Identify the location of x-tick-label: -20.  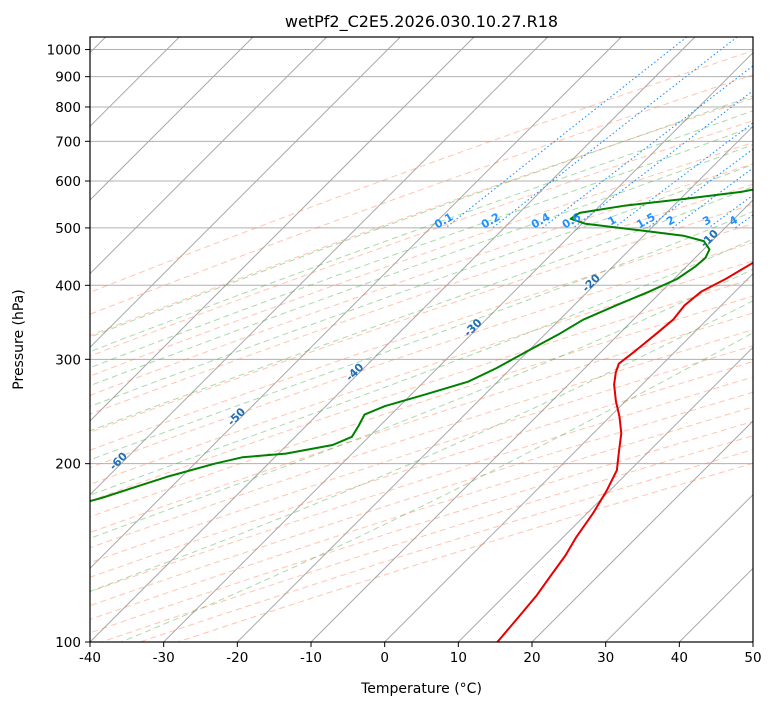
(237, 658).